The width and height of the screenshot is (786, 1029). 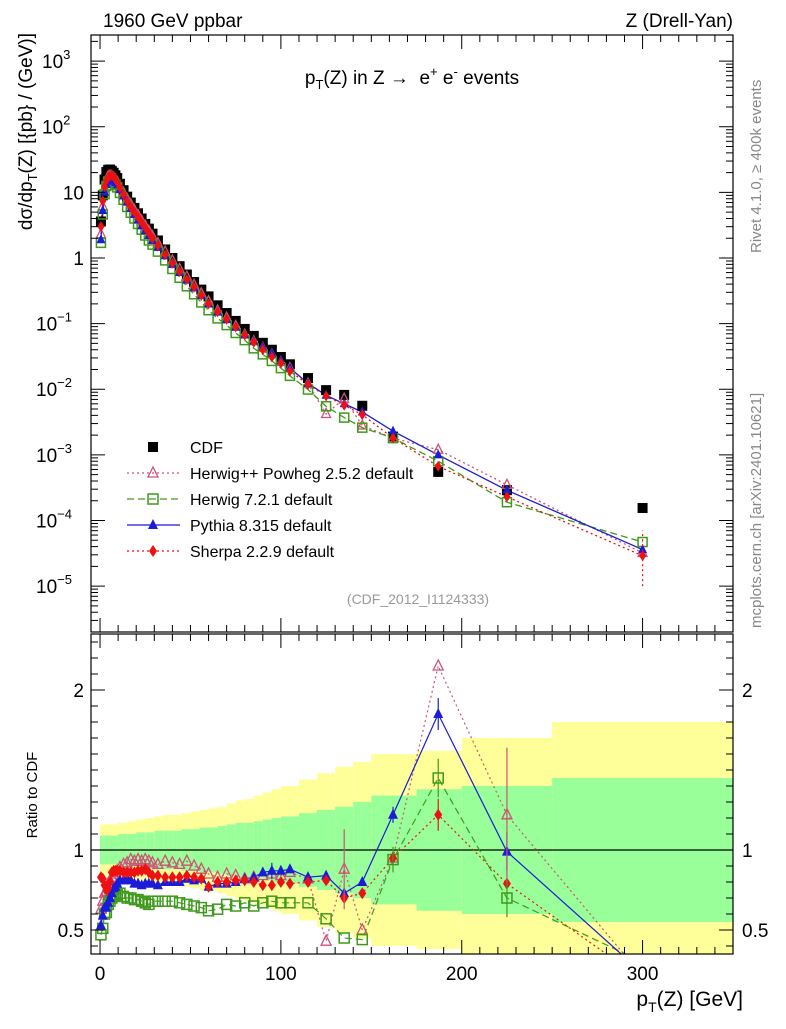 What do you see at coordinates (56, 60) in the screenshot?
I see `y-tick-label: 10³` at bounding box center [56, 60].